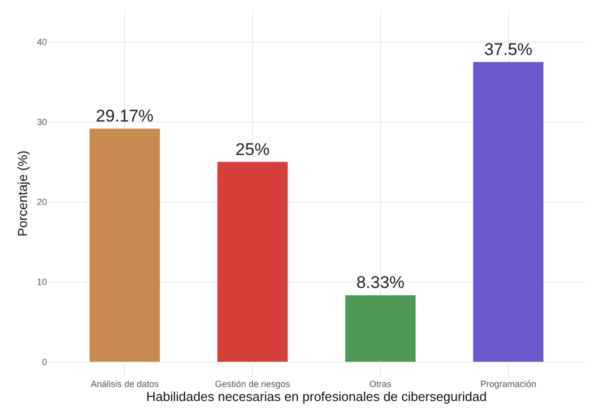  Describe the element at coordinates (41, 202) in the screenshot. I see `y-tick-label: 20` at that location.